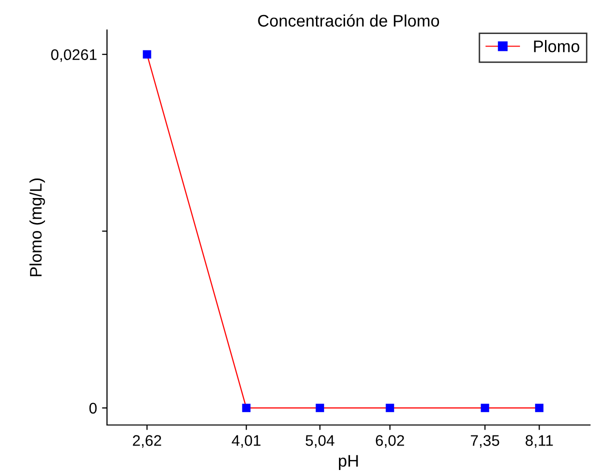  I want to click on legend-label: Plomo, so click(557, 46).